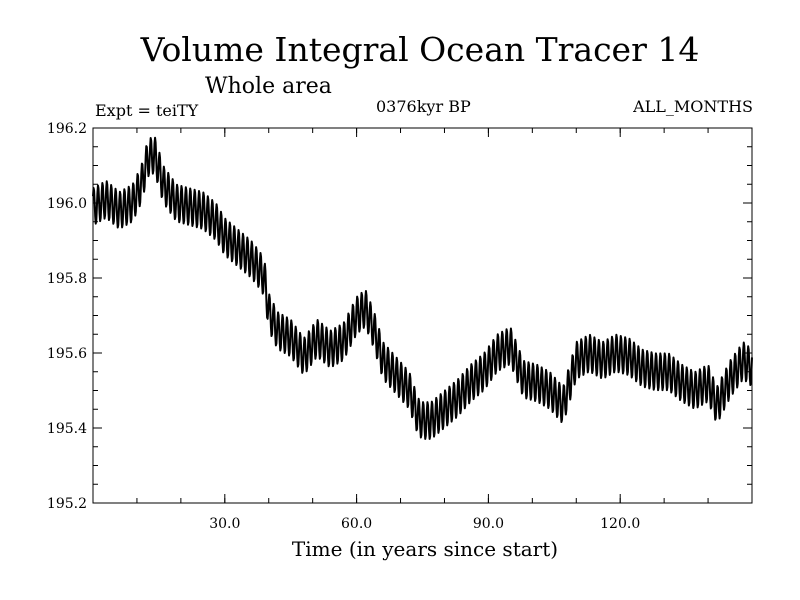  I want to click on y-tick-label: 195.8, so click(67, 279).